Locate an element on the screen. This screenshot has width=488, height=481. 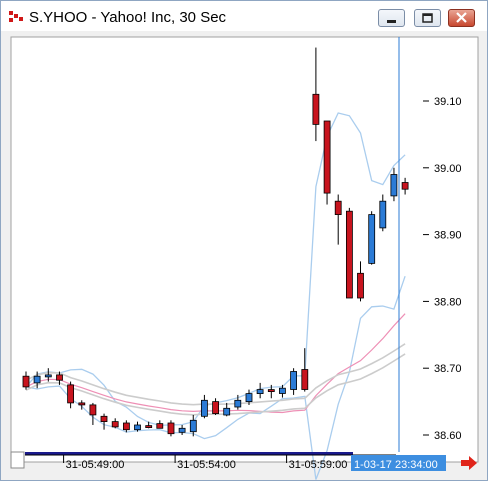
scroll-right-arrow-icon is located at coordinates (469, 463).